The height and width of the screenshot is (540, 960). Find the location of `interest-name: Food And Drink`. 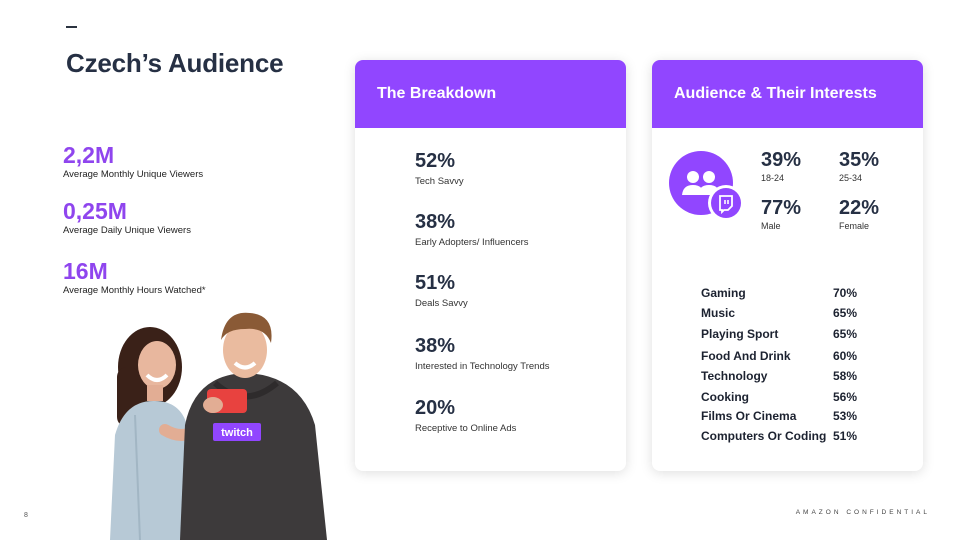

interest-name: Food And Drink is located at coordinates (746, 356).